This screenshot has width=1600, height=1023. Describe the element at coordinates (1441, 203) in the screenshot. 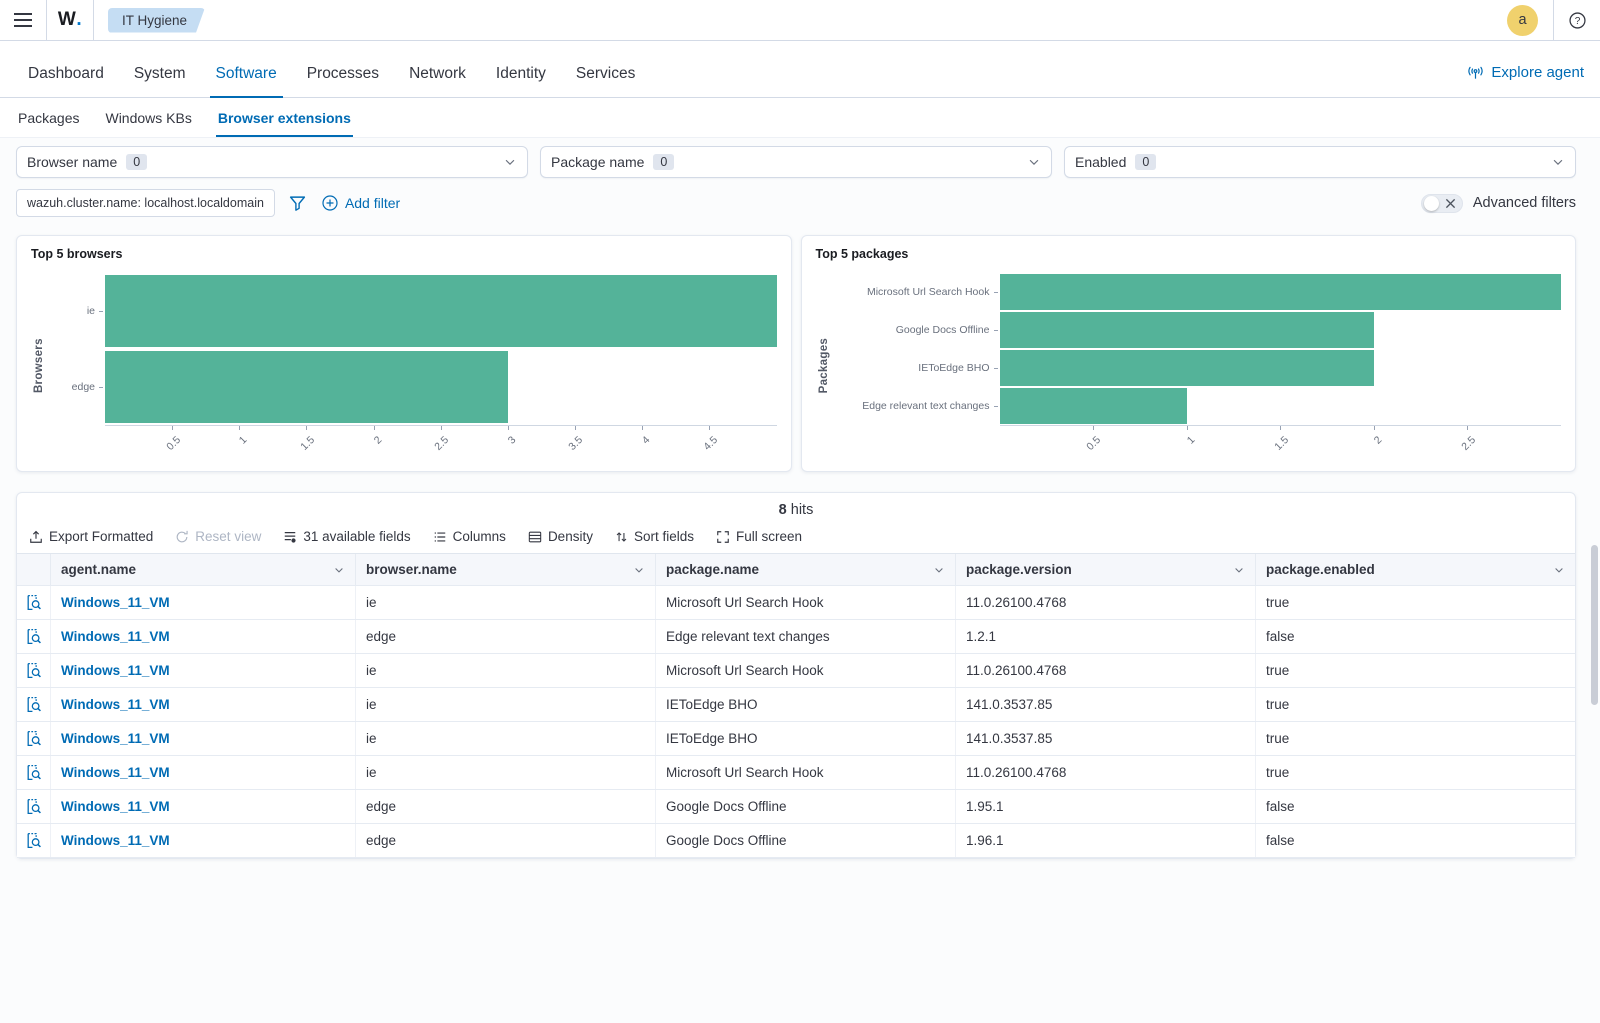

I see `advanced-filters-toggle` at that location.